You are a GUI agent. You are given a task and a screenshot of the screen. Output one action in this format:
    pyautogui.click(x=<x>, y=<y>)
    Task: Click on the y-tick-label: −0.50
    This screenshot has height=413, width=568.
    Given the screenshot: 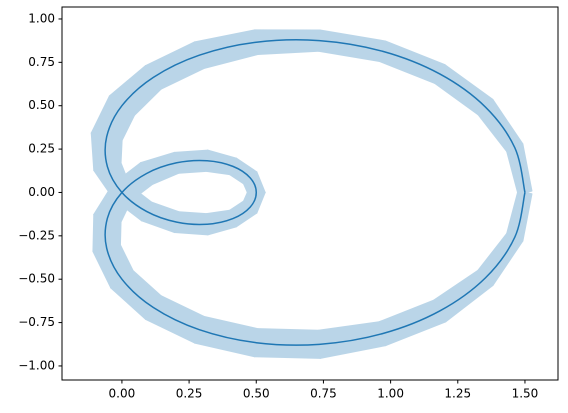 What is the action you would take?
    pyautogui.click(x=36, y=279)
    